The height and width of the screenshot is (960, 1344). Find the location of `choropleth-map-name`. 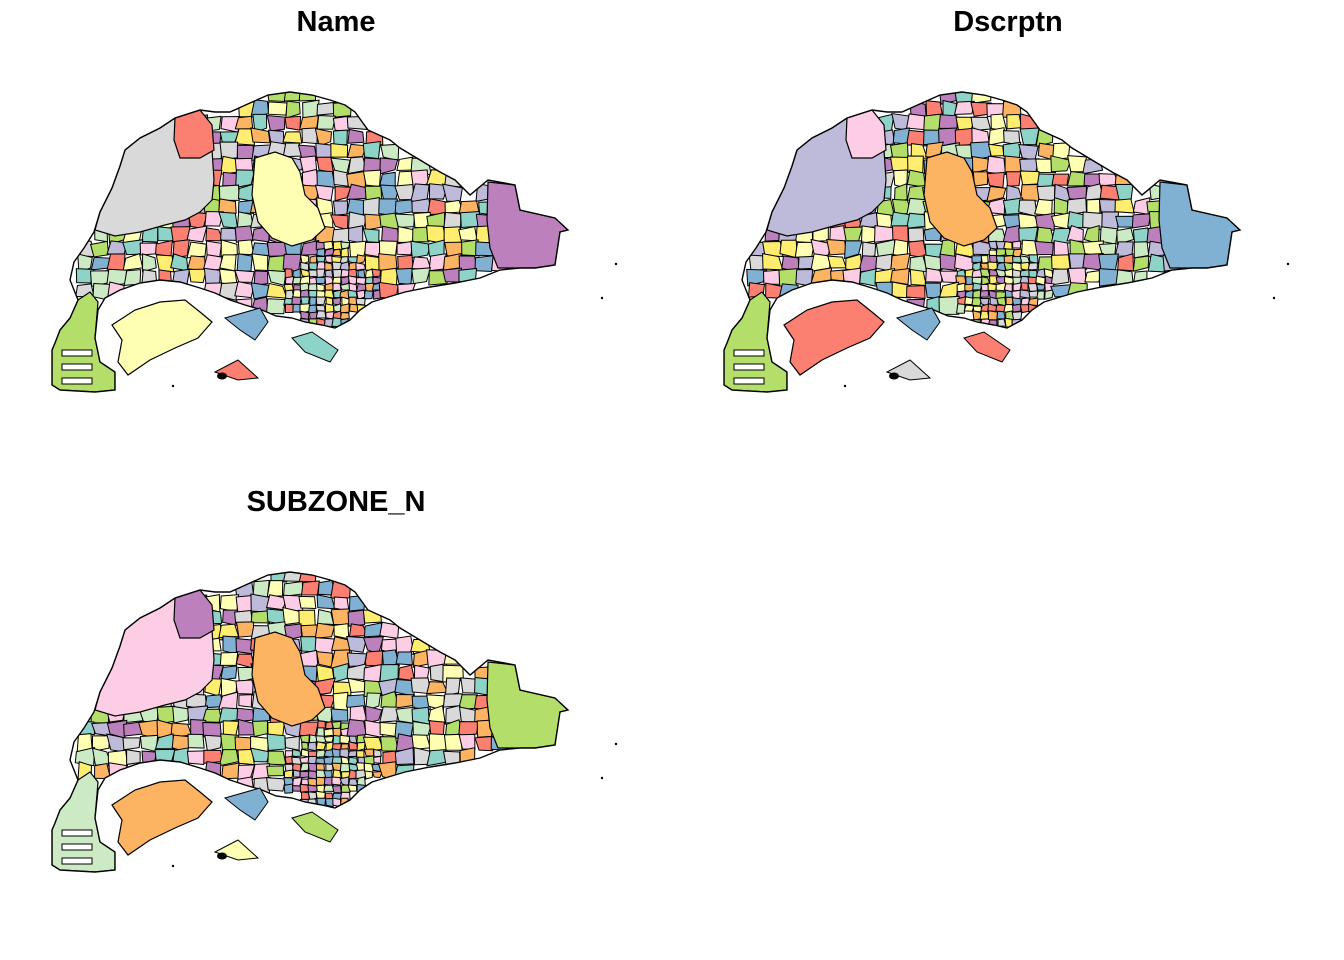

choropleth-map-name is located at coordinates (334, 242).